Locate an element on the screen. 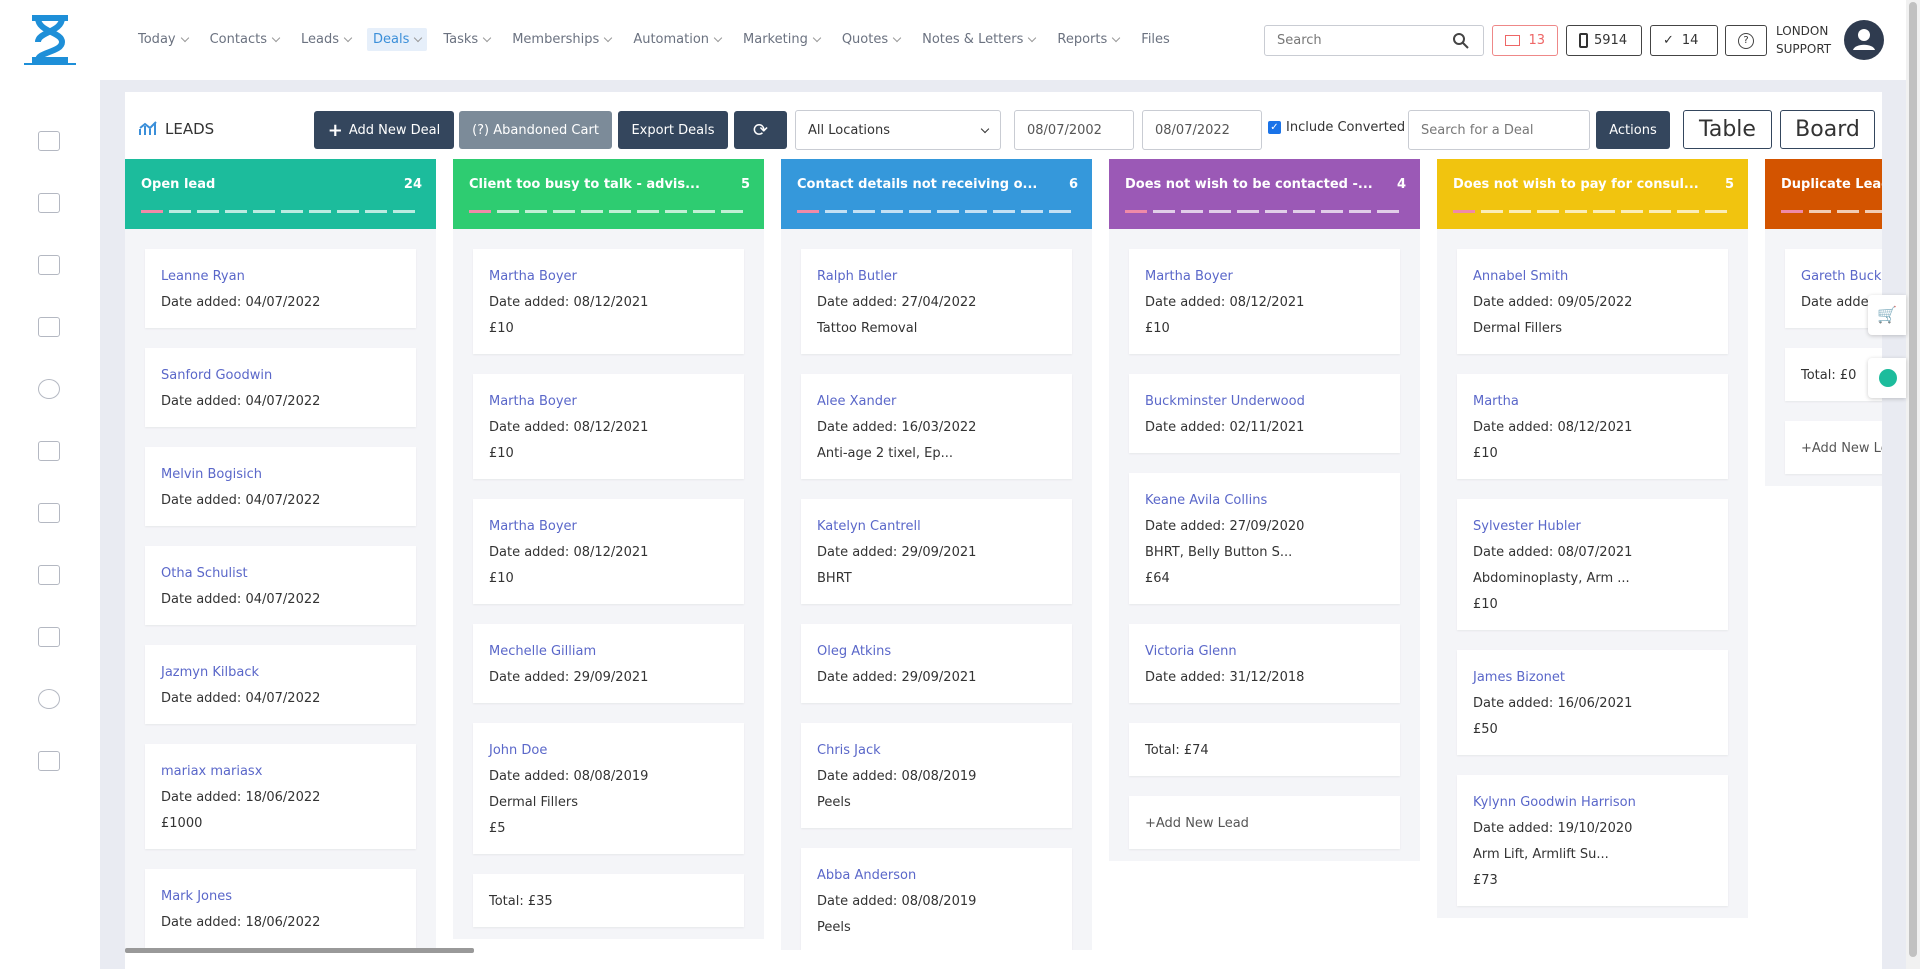  deal-card: Victoria Glenn Date added: 31/12/2018 is located at coordinates (1264, 663).